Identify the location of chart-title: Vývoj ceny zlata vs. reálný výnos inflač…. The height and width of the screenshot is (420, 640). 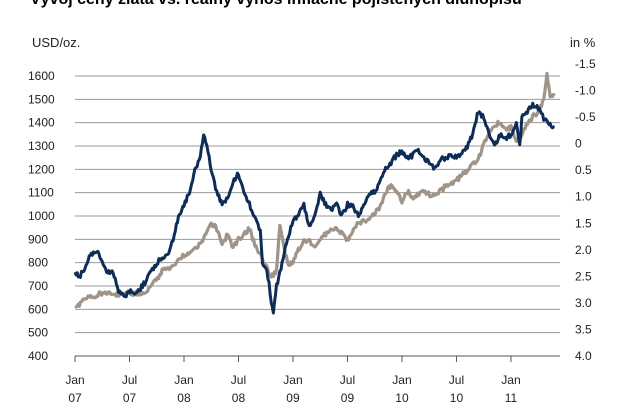
(276, 4).